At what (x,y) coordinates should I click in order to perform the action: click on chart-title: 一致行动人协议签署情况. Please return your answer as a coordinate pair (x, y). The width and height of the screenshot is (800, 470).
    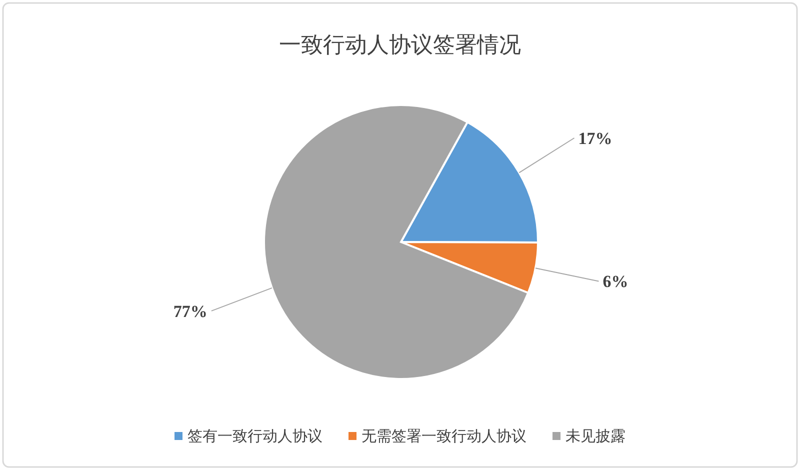
    Looking at the image, I should click on (400, 45).